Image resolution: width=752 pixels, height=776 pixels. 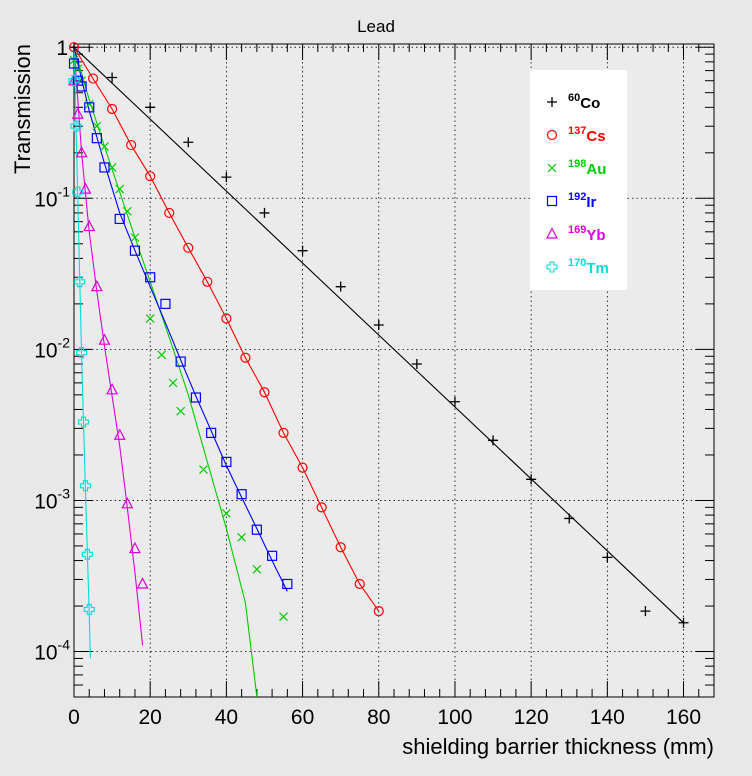 I want to click on legend: 60Co 137Cs 198Au 192Ir 169Yb 170Tm, so click(x=578, y=180).